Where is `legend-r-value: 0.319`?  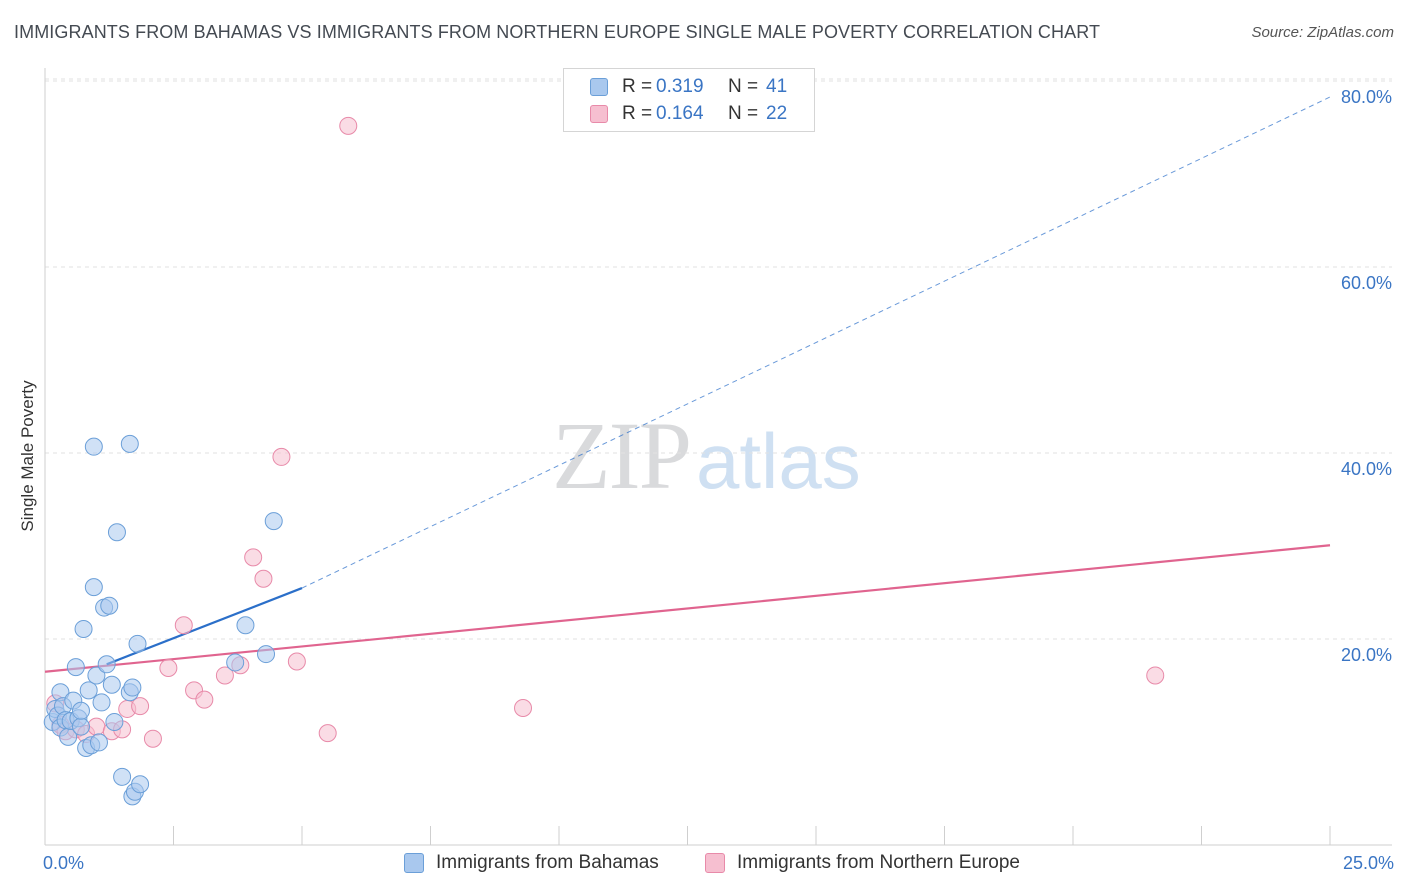 legend-r-value: 0.319 is located at coordinates (680, 86).